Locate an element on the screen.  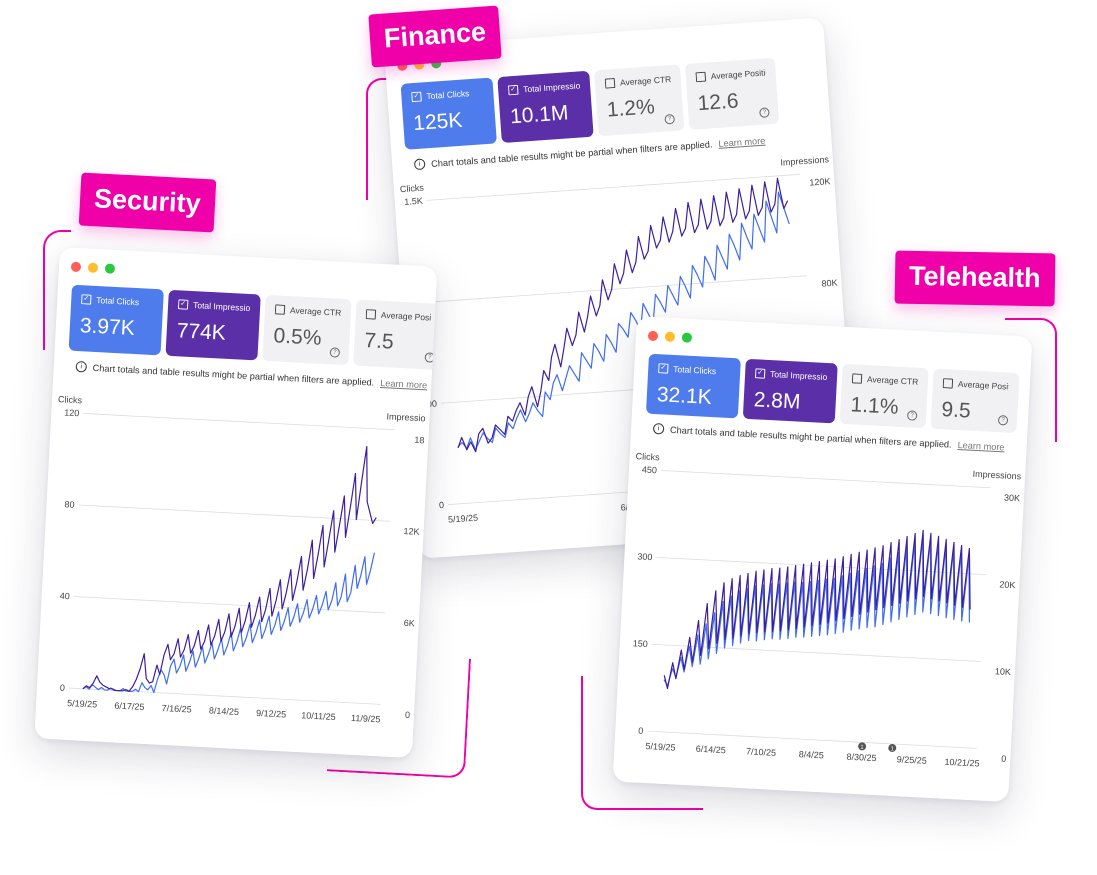
right-axis-label: Impressio is located at coordinates (405, 417).